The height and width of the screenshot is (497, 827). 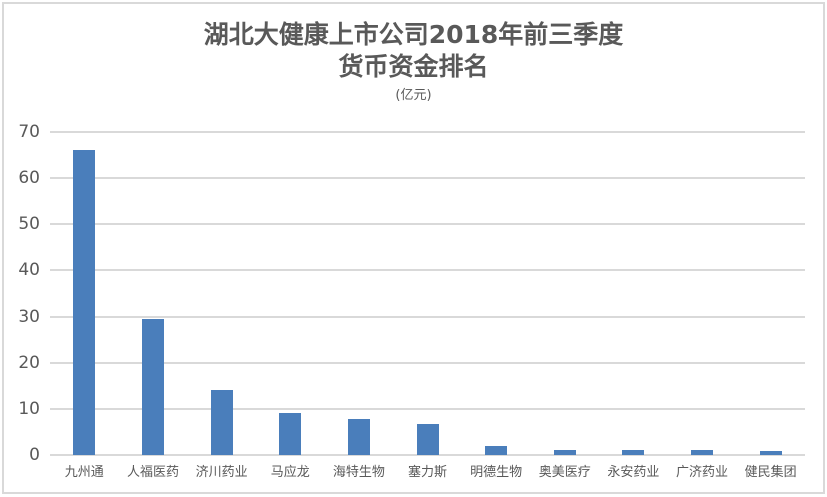 I want to click on y-tick-label: 60, so click(x=29, y=178).